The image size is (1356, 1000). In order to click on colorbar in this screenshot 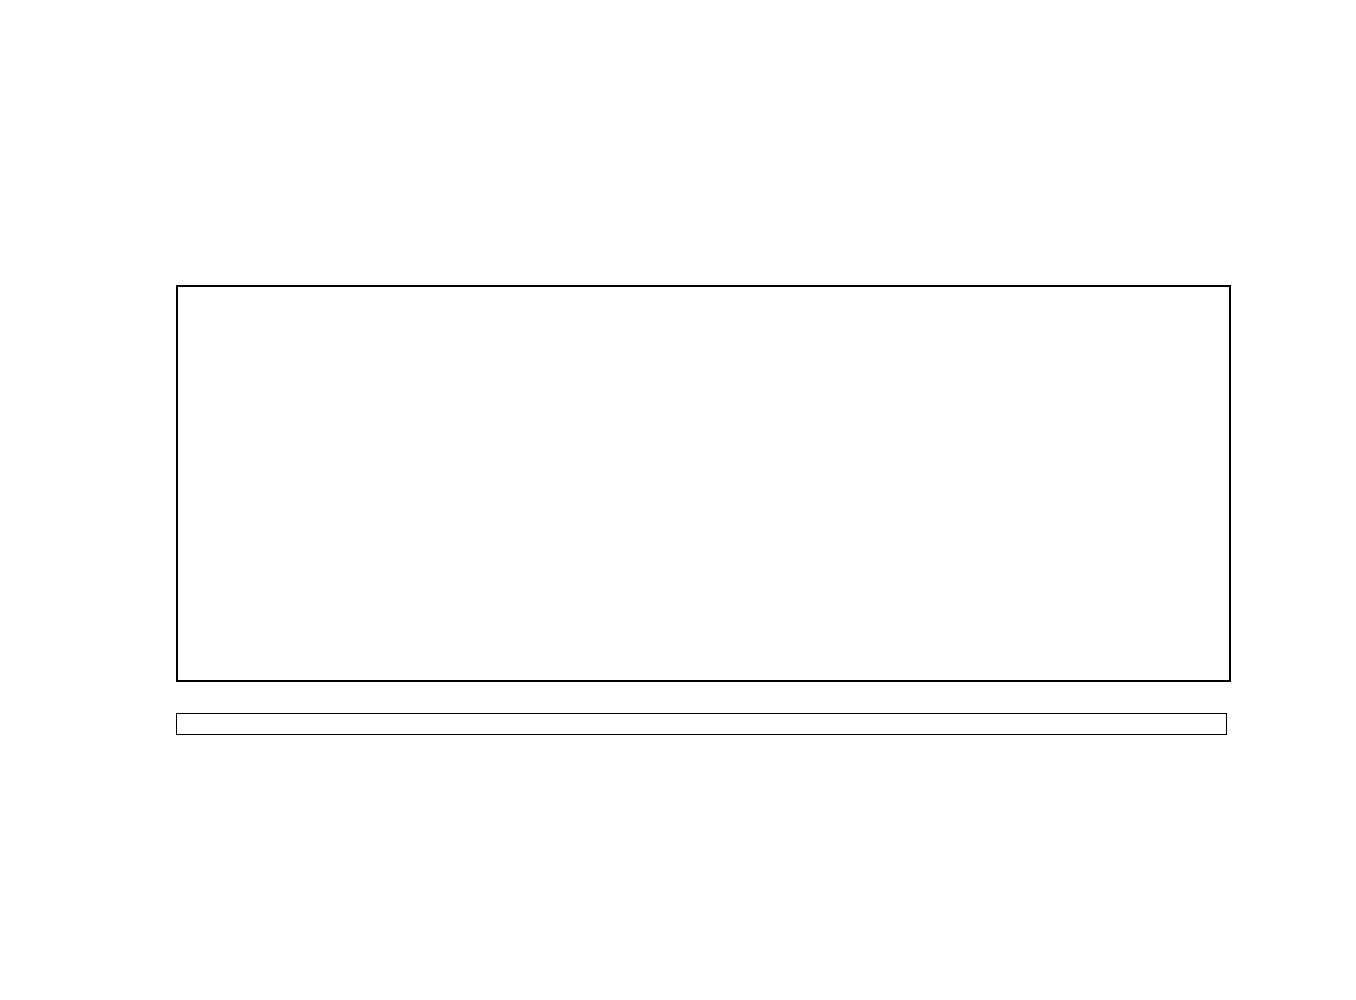, I will do `click(701, 724)`.